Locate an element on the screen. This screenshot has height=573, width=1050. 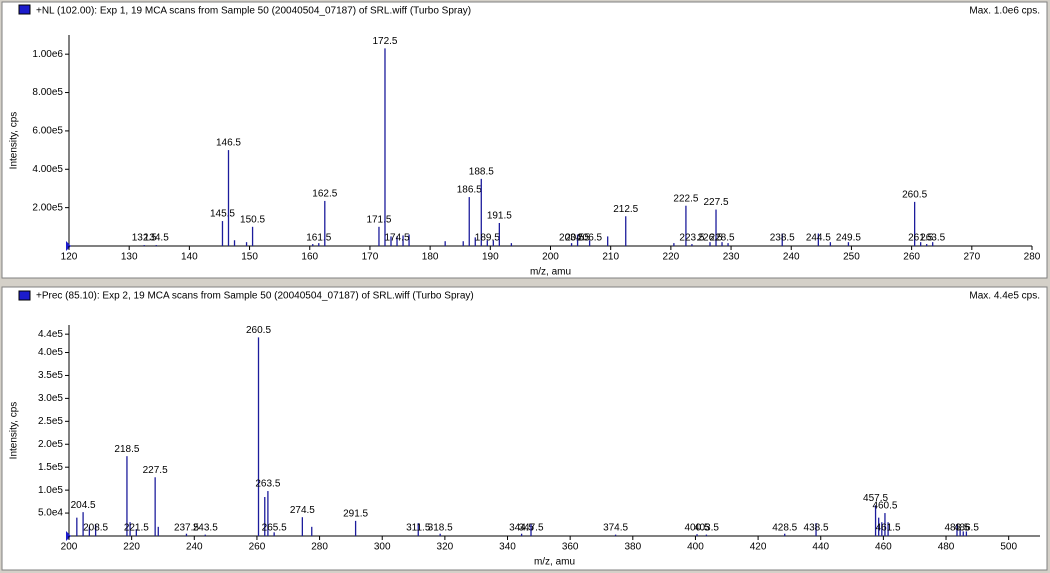
x-tick-label: 130 is located at coordinates (129, 257).